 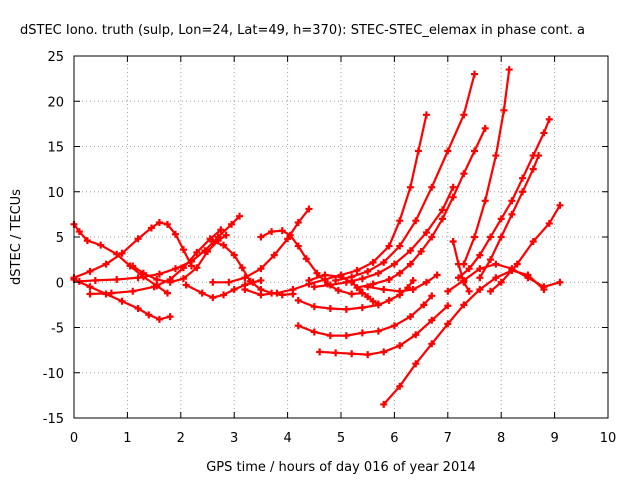 What do you see at coordinates (53, 374) in the screenshot?
I see `y-tick-label: -10` at bounding box center [53, 374].